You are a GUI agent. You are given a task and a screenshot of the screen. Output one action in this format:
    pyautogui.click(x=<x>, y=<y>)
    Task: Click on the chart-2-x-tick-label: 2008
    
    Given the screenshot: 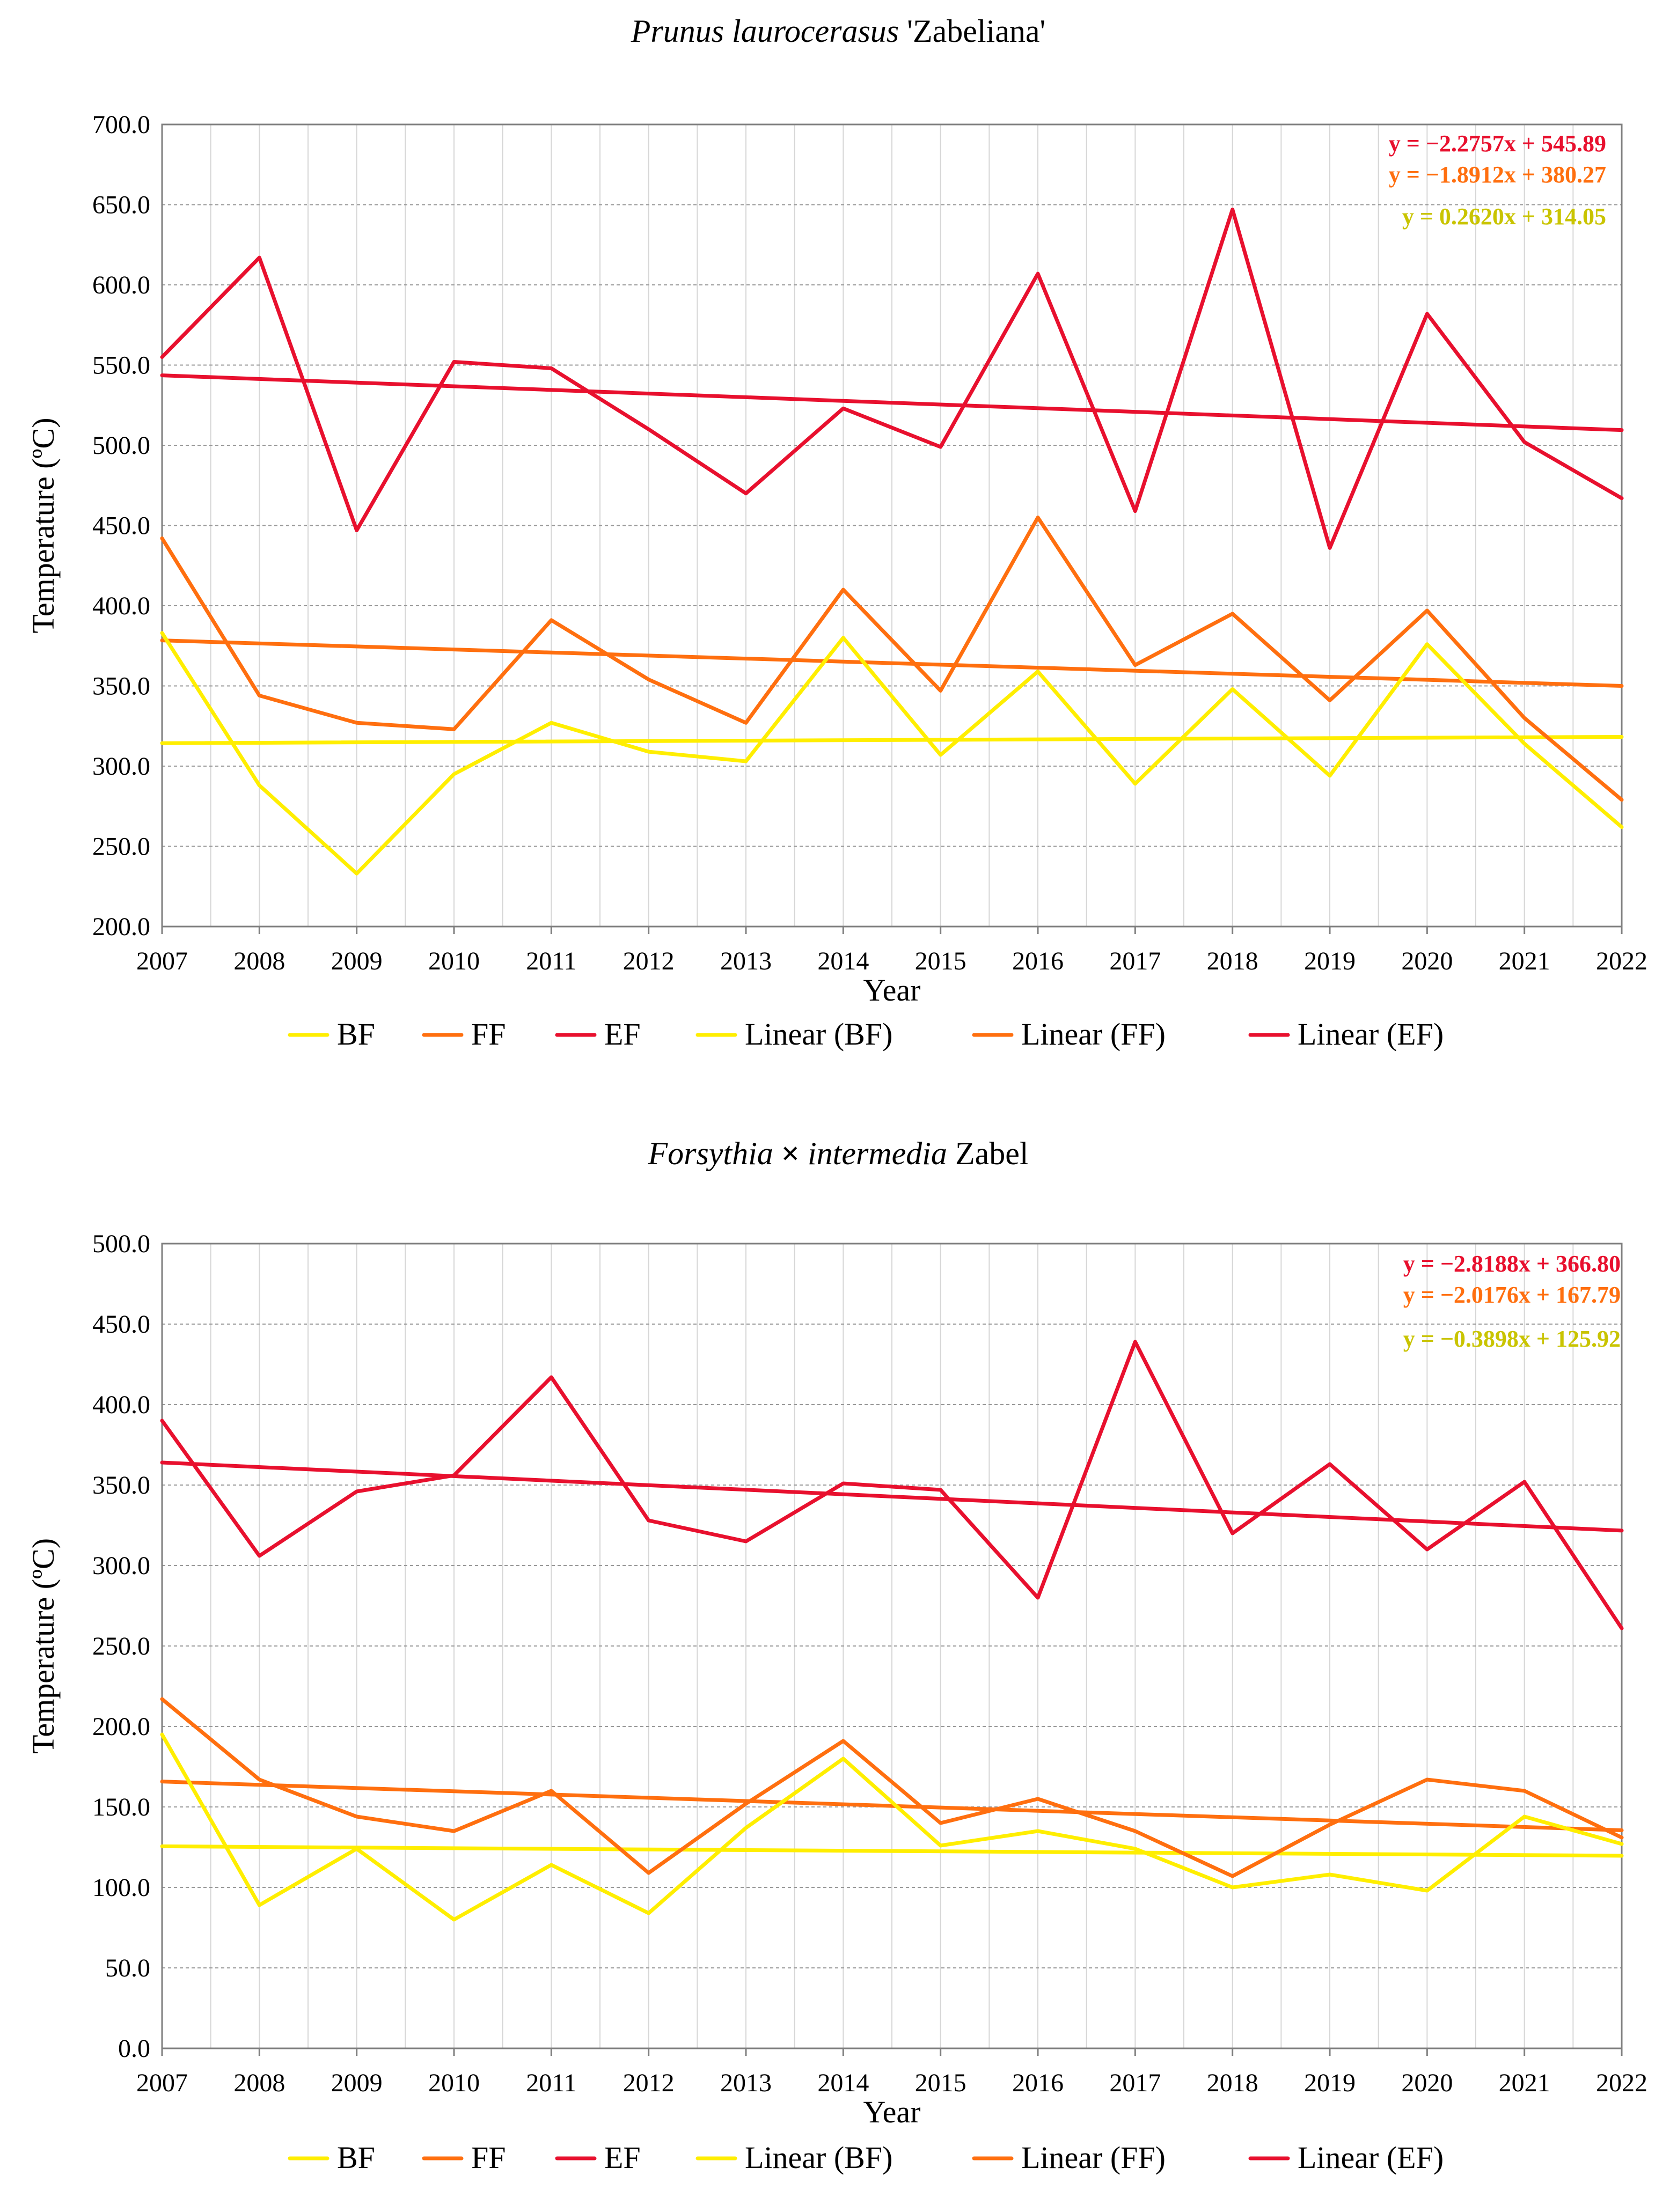 What is the action you would take?
    pyautogui.click(x=259, y=2083)
    